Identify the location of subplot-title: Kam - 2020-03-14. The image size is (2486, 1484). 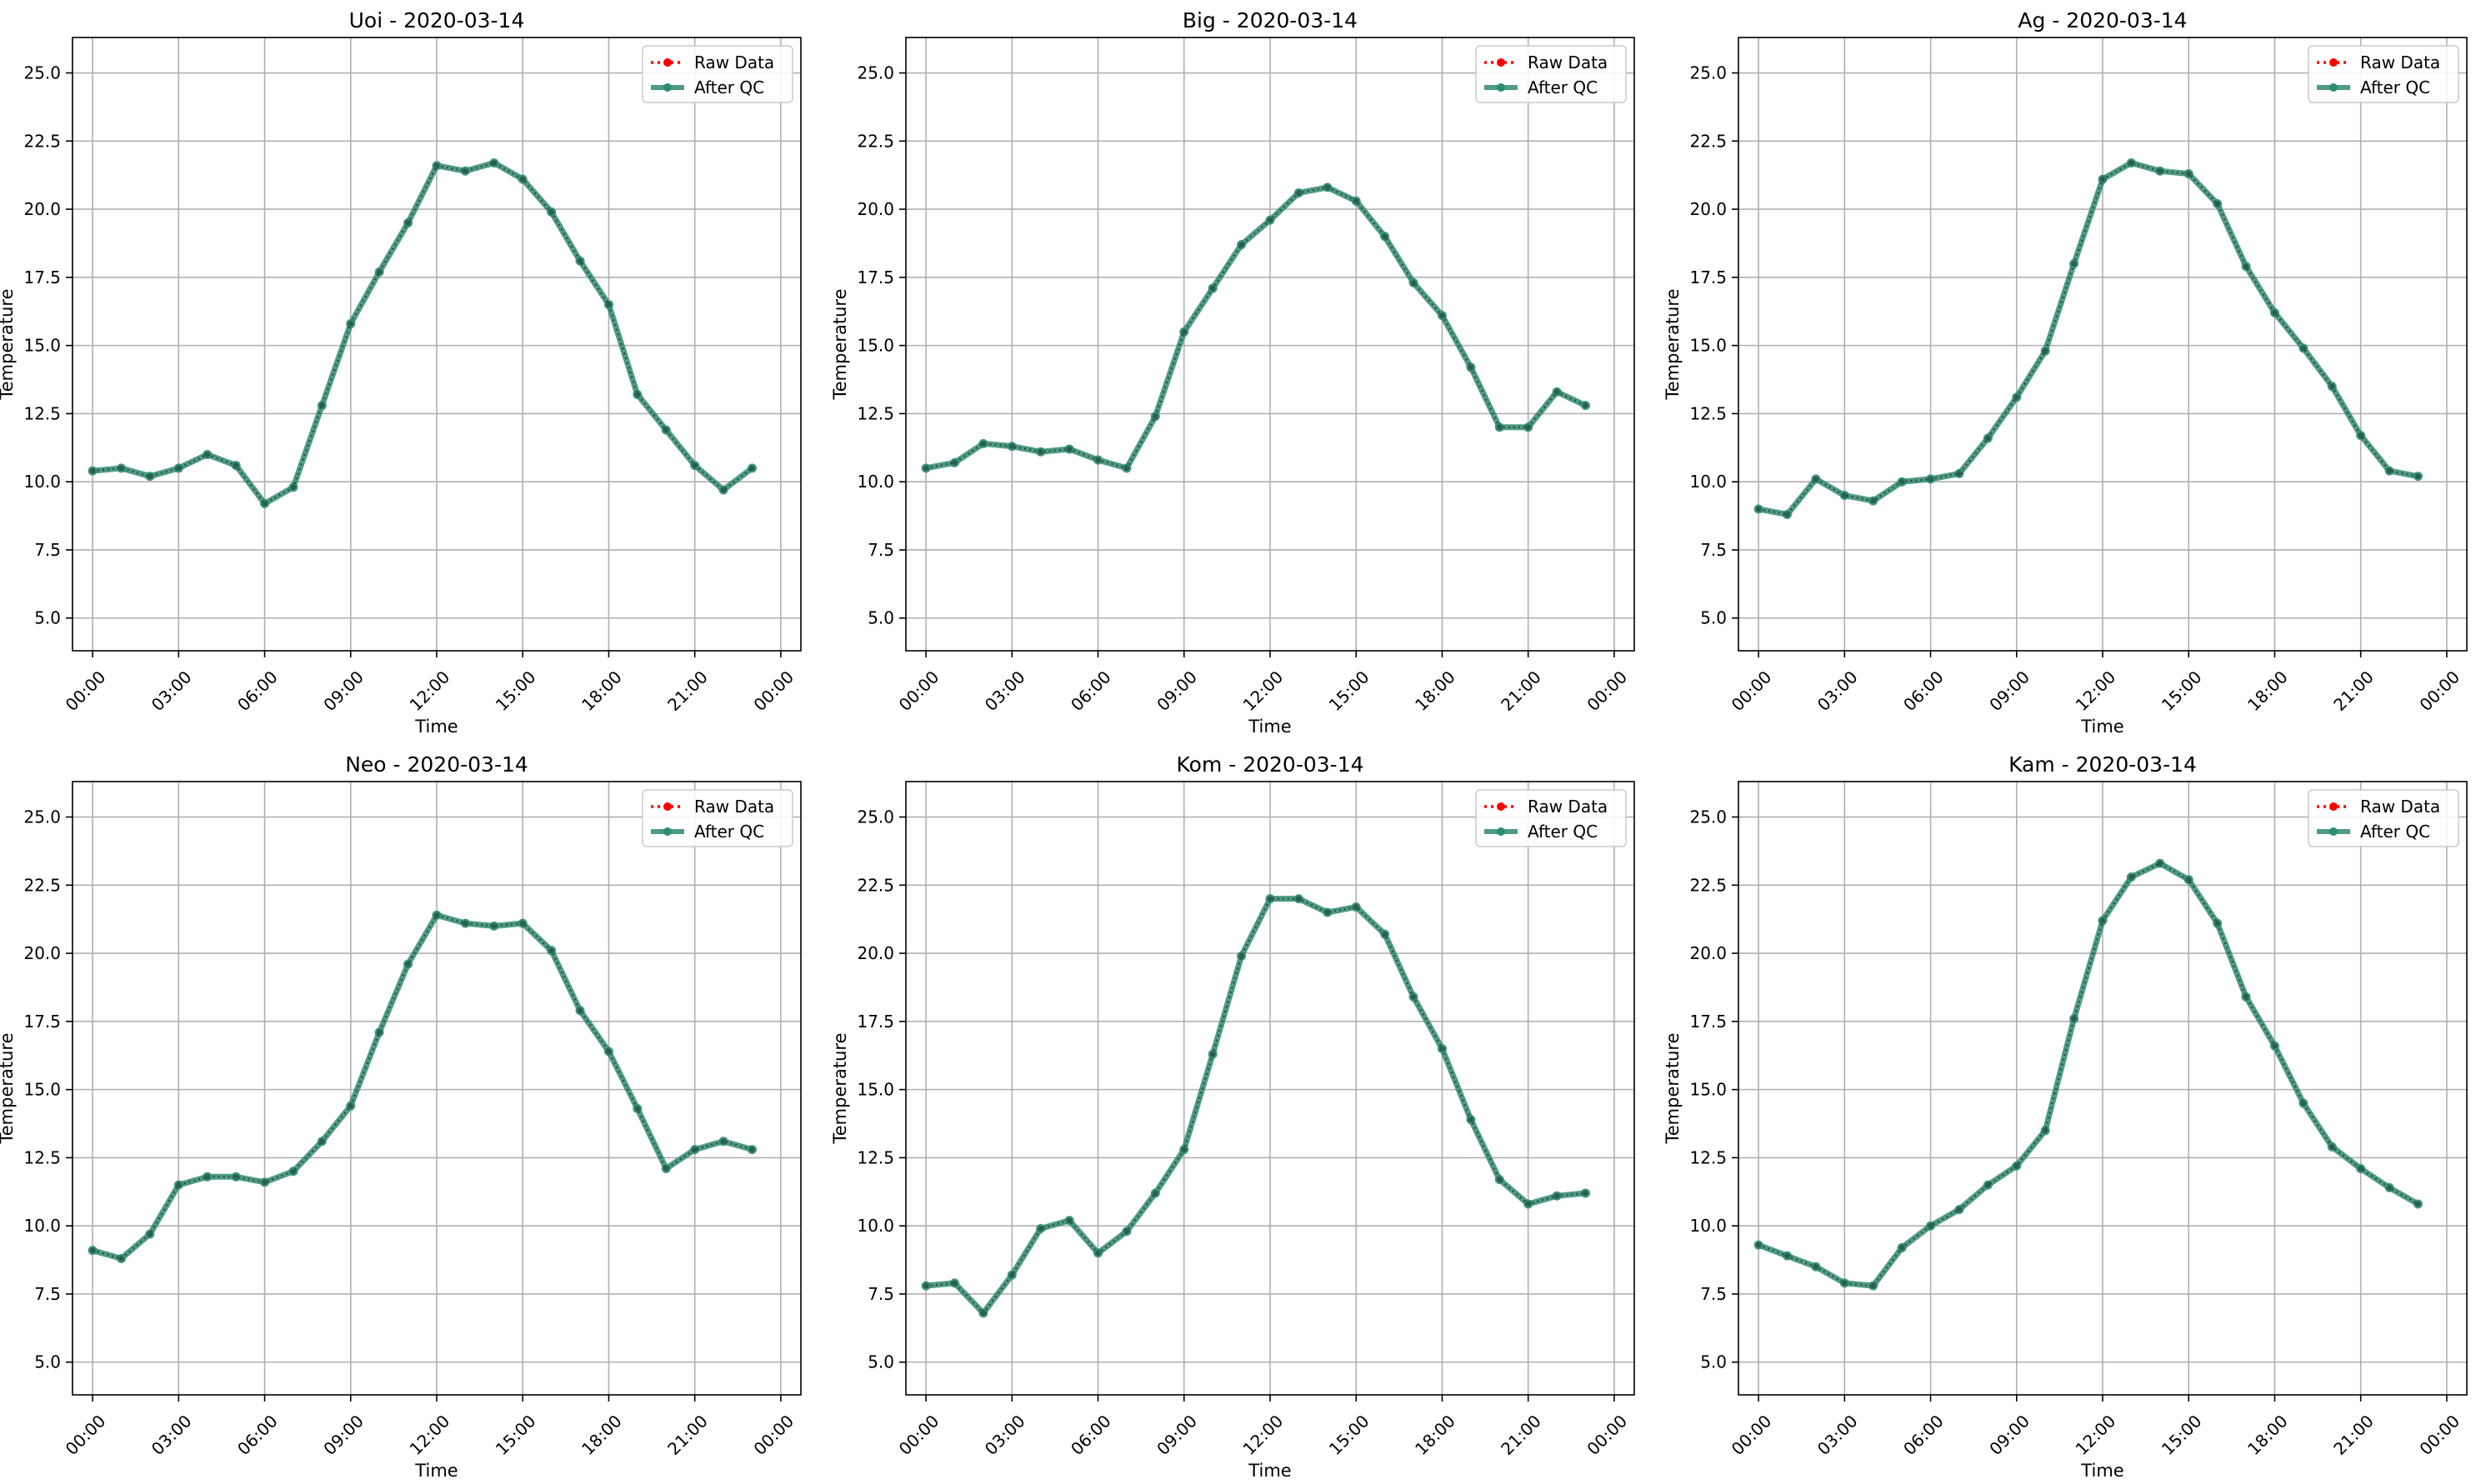
(2102, 764).